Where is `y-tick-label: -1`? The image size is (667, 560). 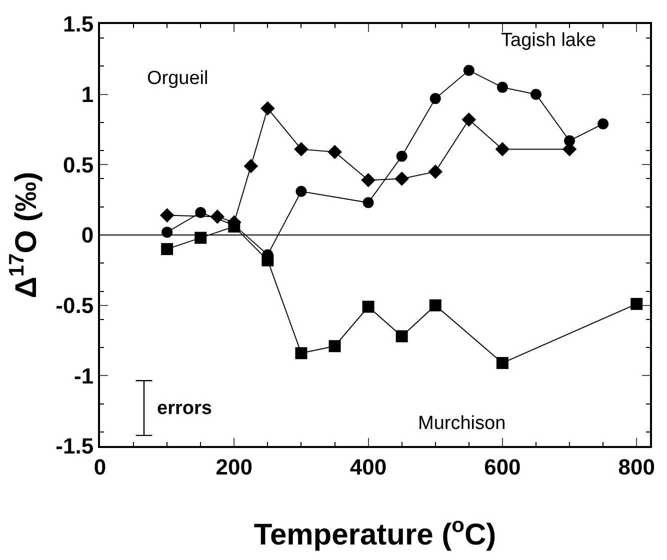
y-tick-label: -1 is located at coordinates (84, 375).